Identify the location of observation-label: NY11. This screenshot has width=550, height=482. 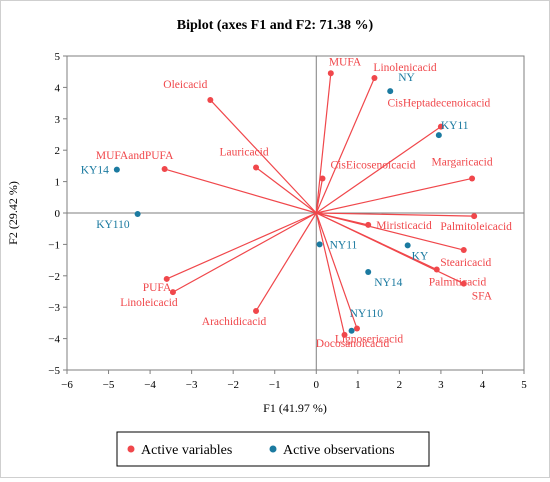
(344, 245).